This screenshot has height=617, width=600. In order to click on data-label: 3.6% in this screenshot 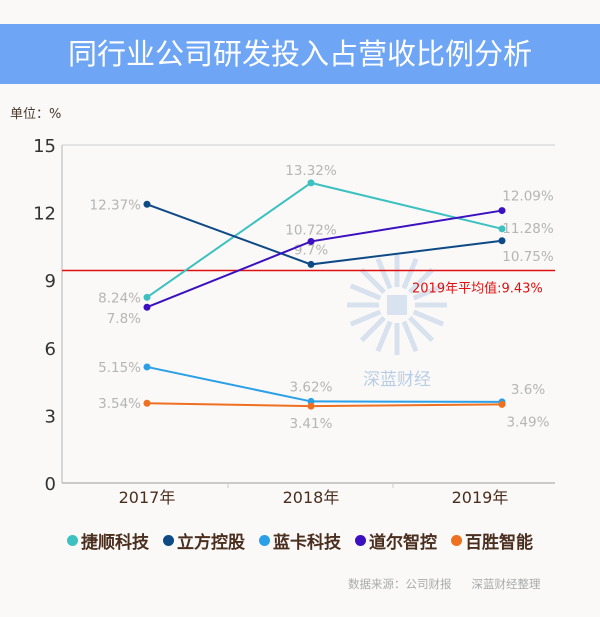, I will do `click(528, 390)`.